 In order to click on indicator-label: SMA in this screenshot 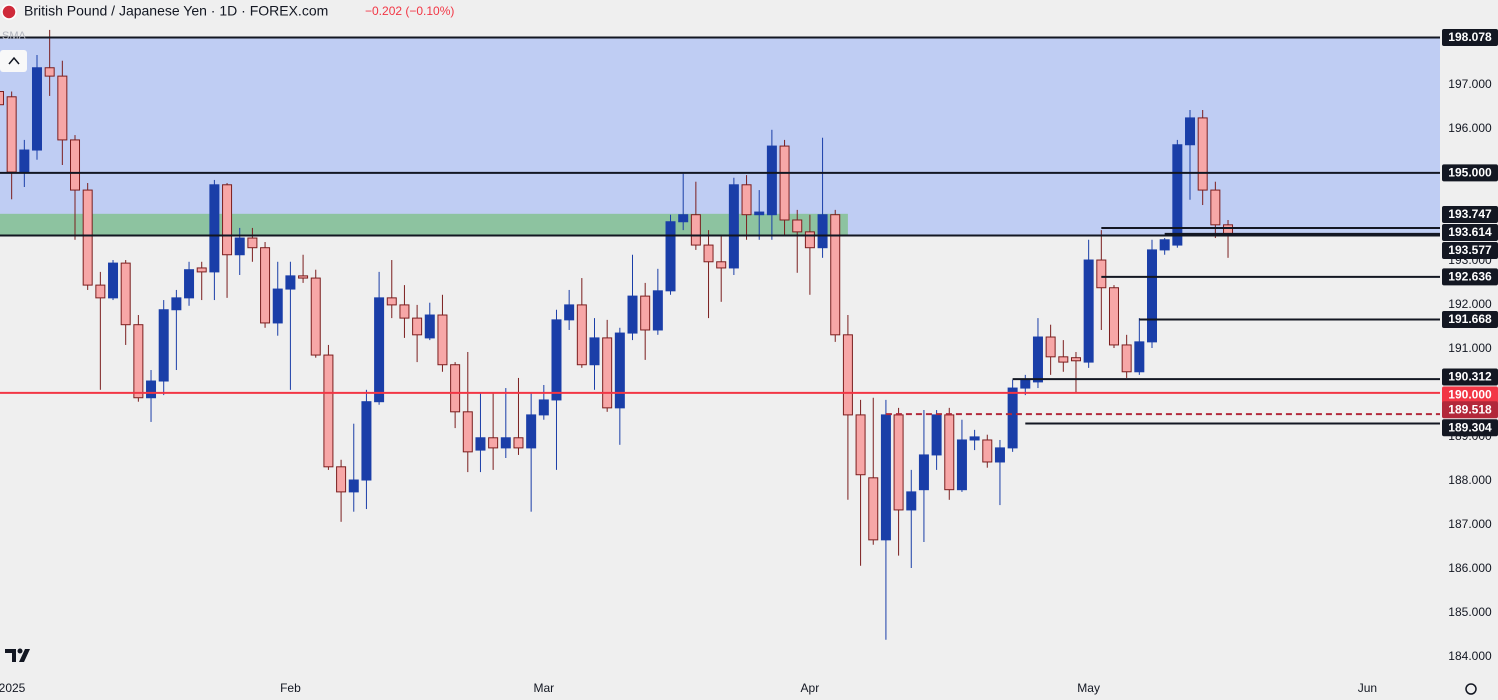, I will do `click(14, 36)`.